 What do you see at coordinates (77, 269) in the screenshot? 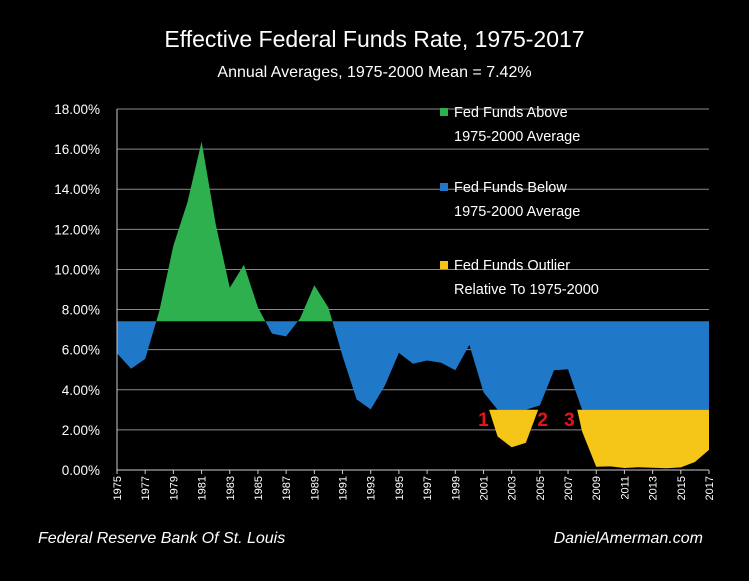
I see `y-tick-label: 10.00%` at bounding box center [77, 269].